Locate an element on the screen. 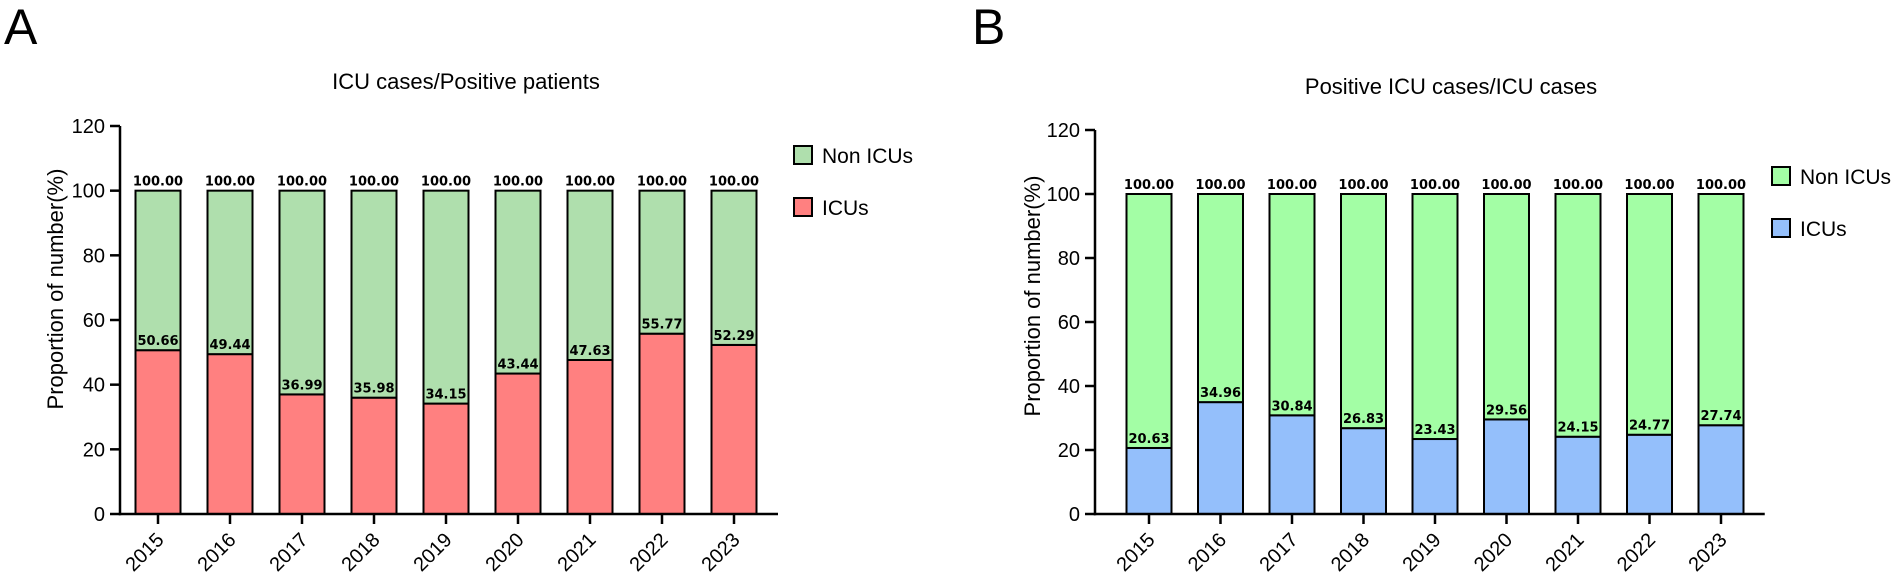 The image size is (1902, 584). chart-b-bar-non-icus-2023 is located at coordinates (1721, 310).